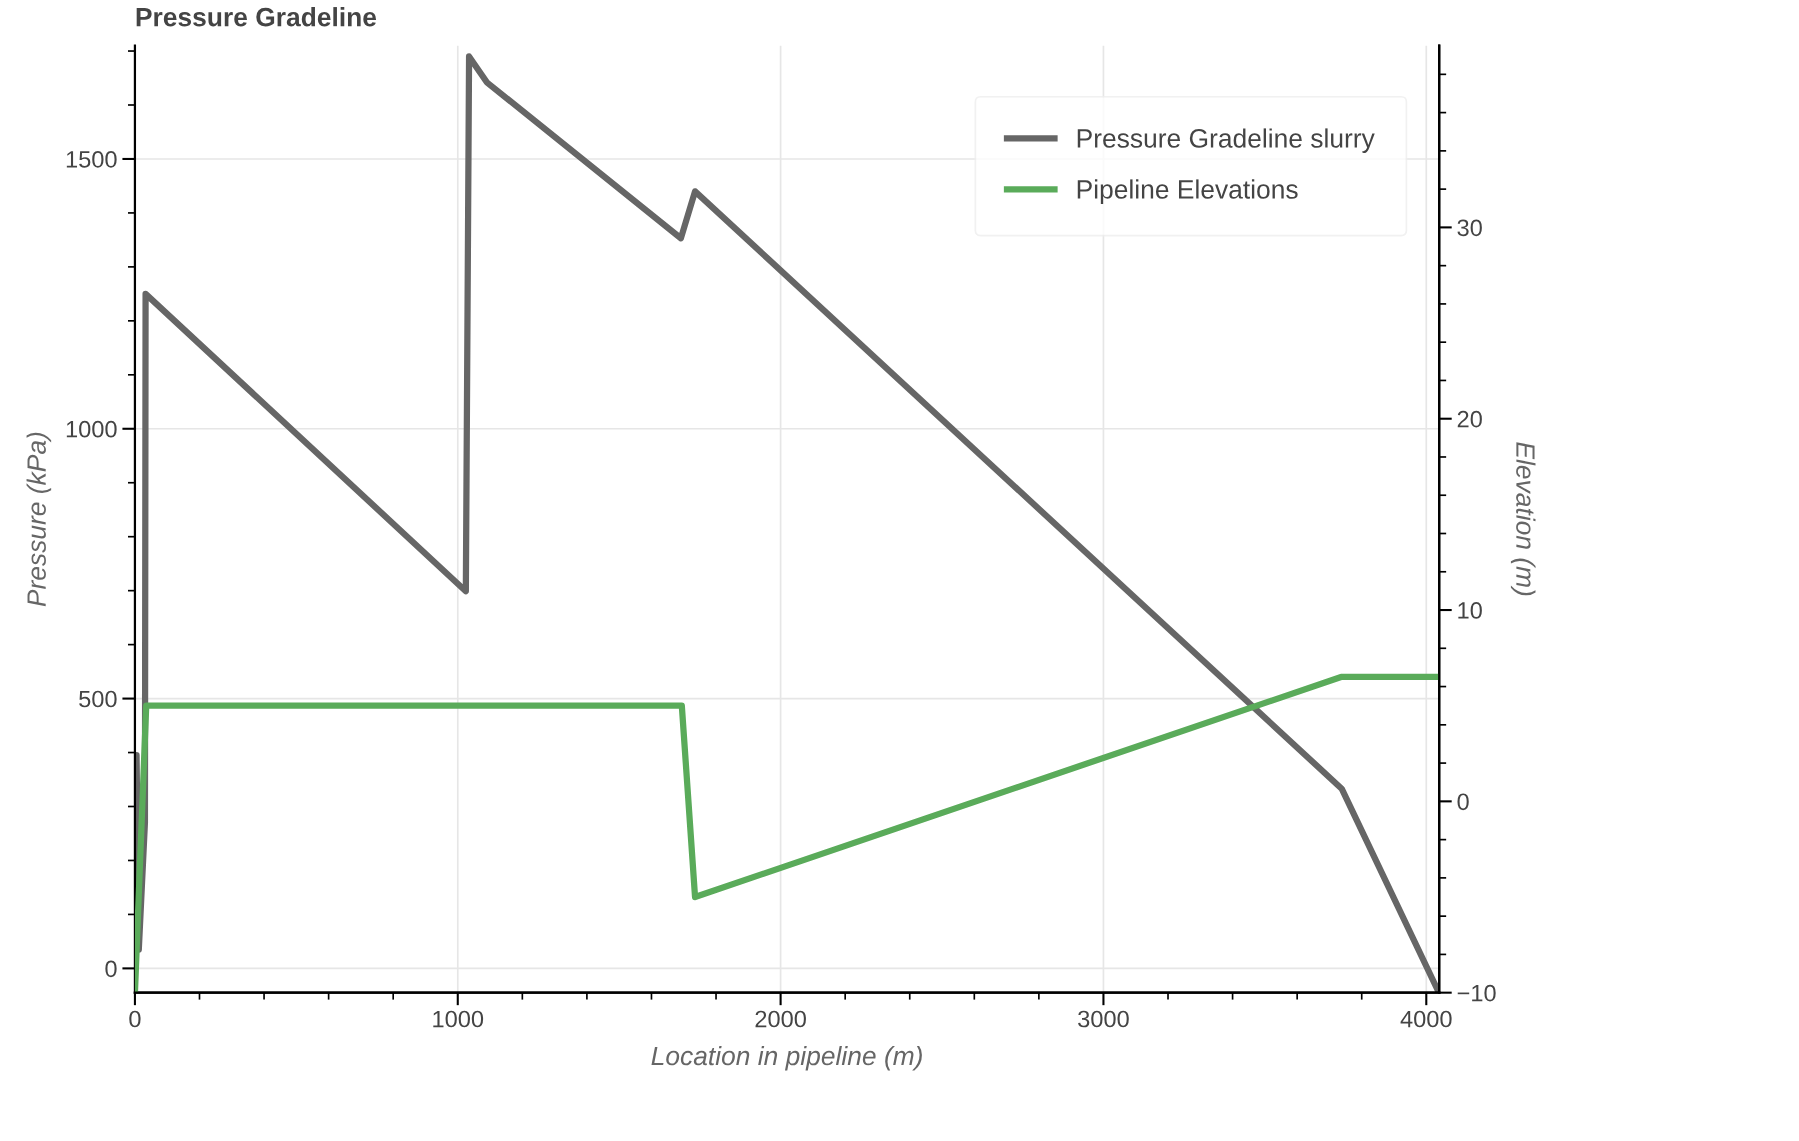 The width and height of the screenshot is (1799, 1141). Describe the element at coordinates (135, 1019) in the screenshot. I see `x-tick-label: 0` at that location.